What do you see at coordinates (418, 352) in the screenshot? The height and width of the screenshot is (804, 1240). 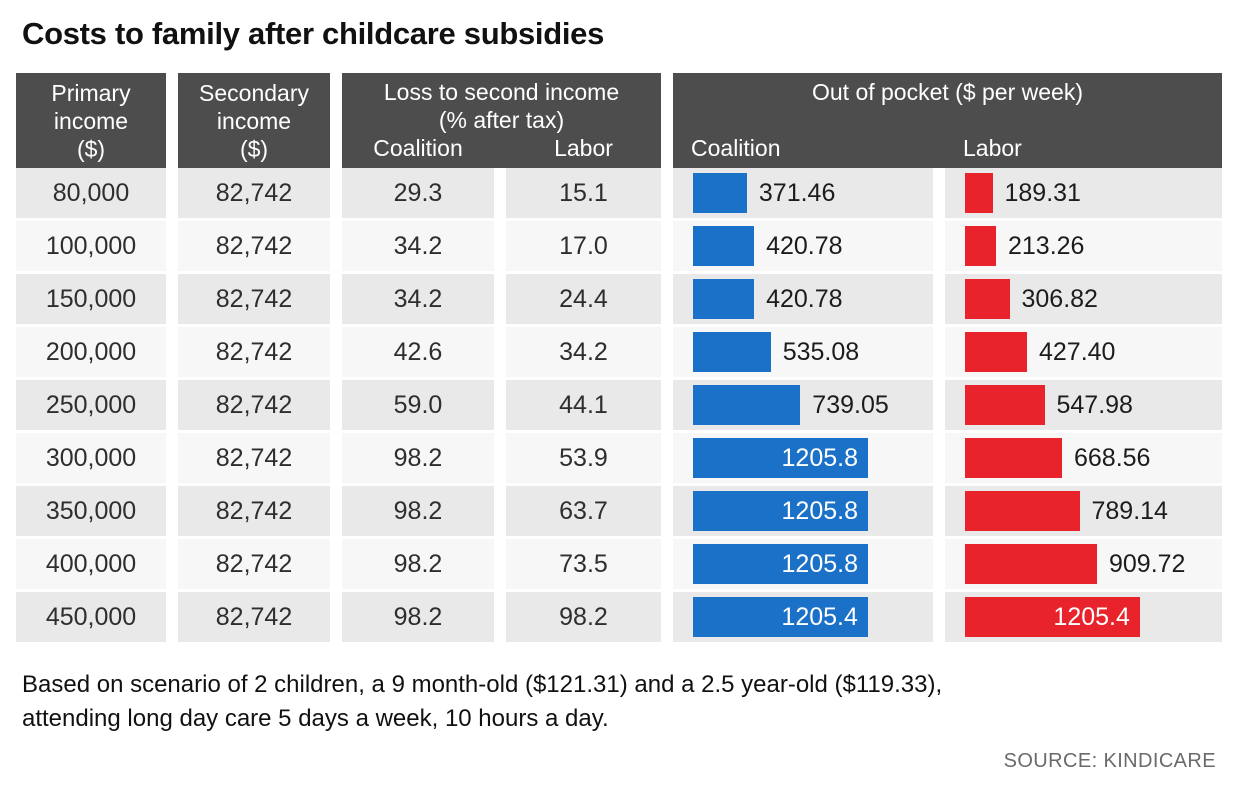 I see `loss-coalition-cell: 42.6` at bounding box center [418, 352].